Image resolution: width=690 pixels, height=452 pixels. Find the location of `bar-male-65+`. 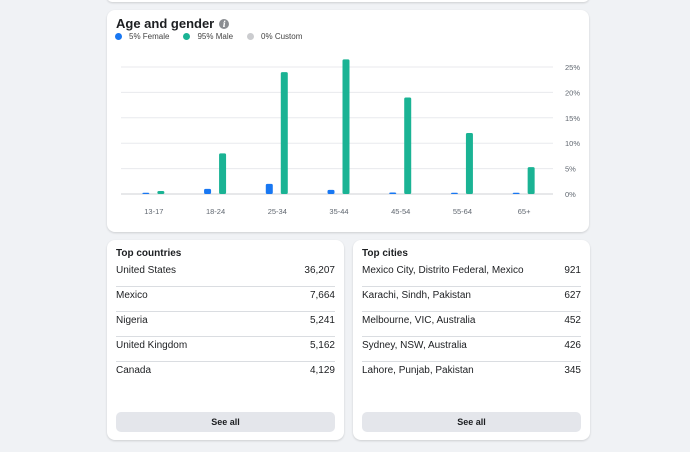

bar-male-65+ is located at coordinates (531, 180).